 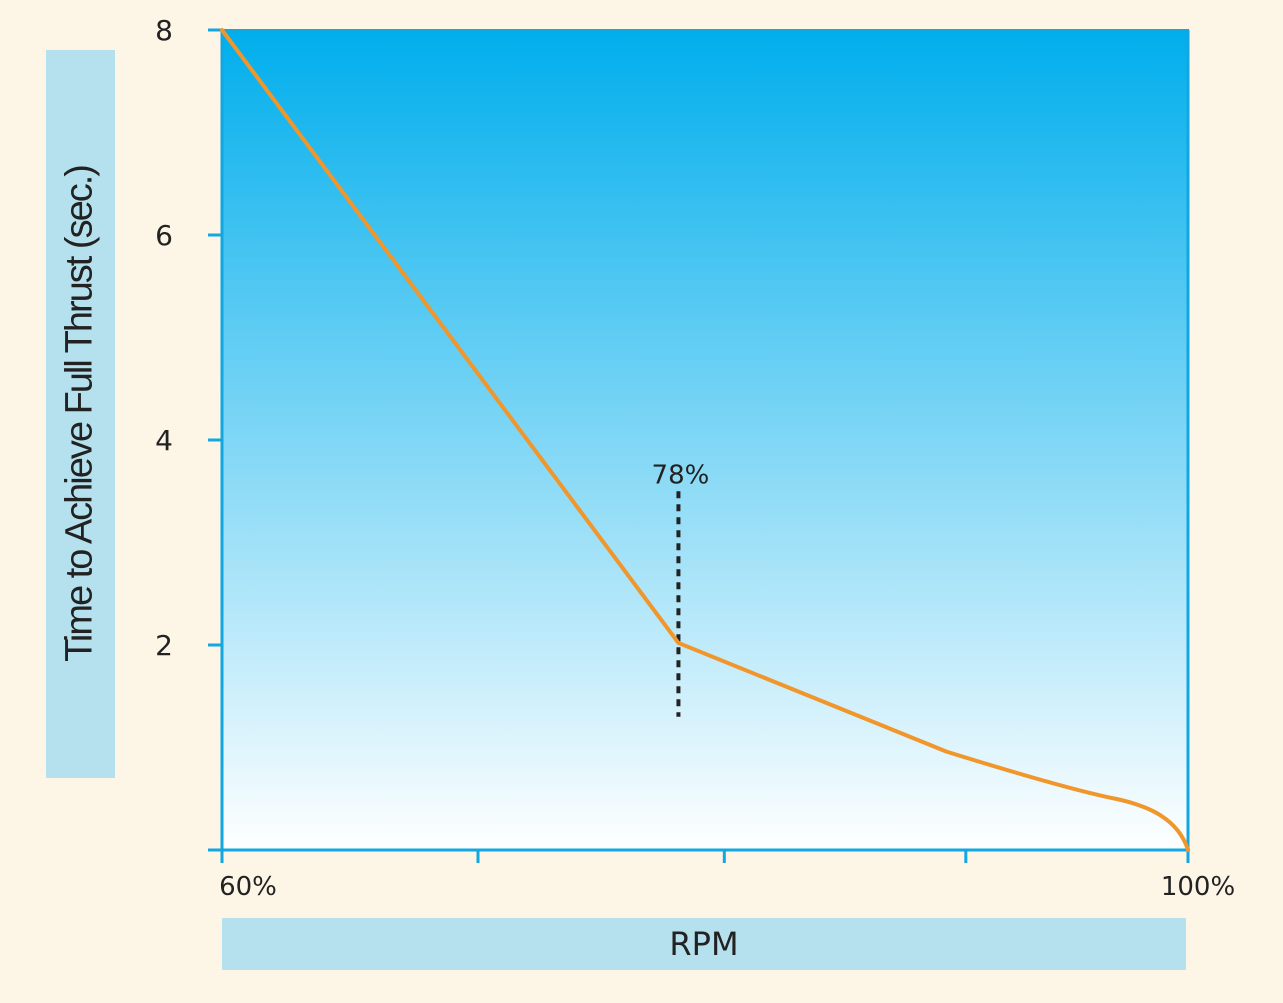 I want to click on y-tick-label: 2, so click(x=164, y=645).